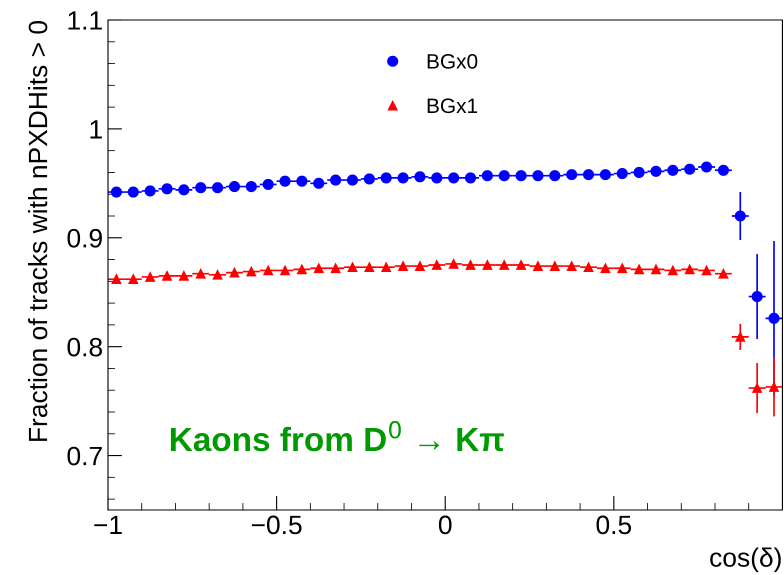  What do you see at coordinates (453, 106) in the screenshot?
I see `legend-label: BGx1` at bounding box center [453, 106].